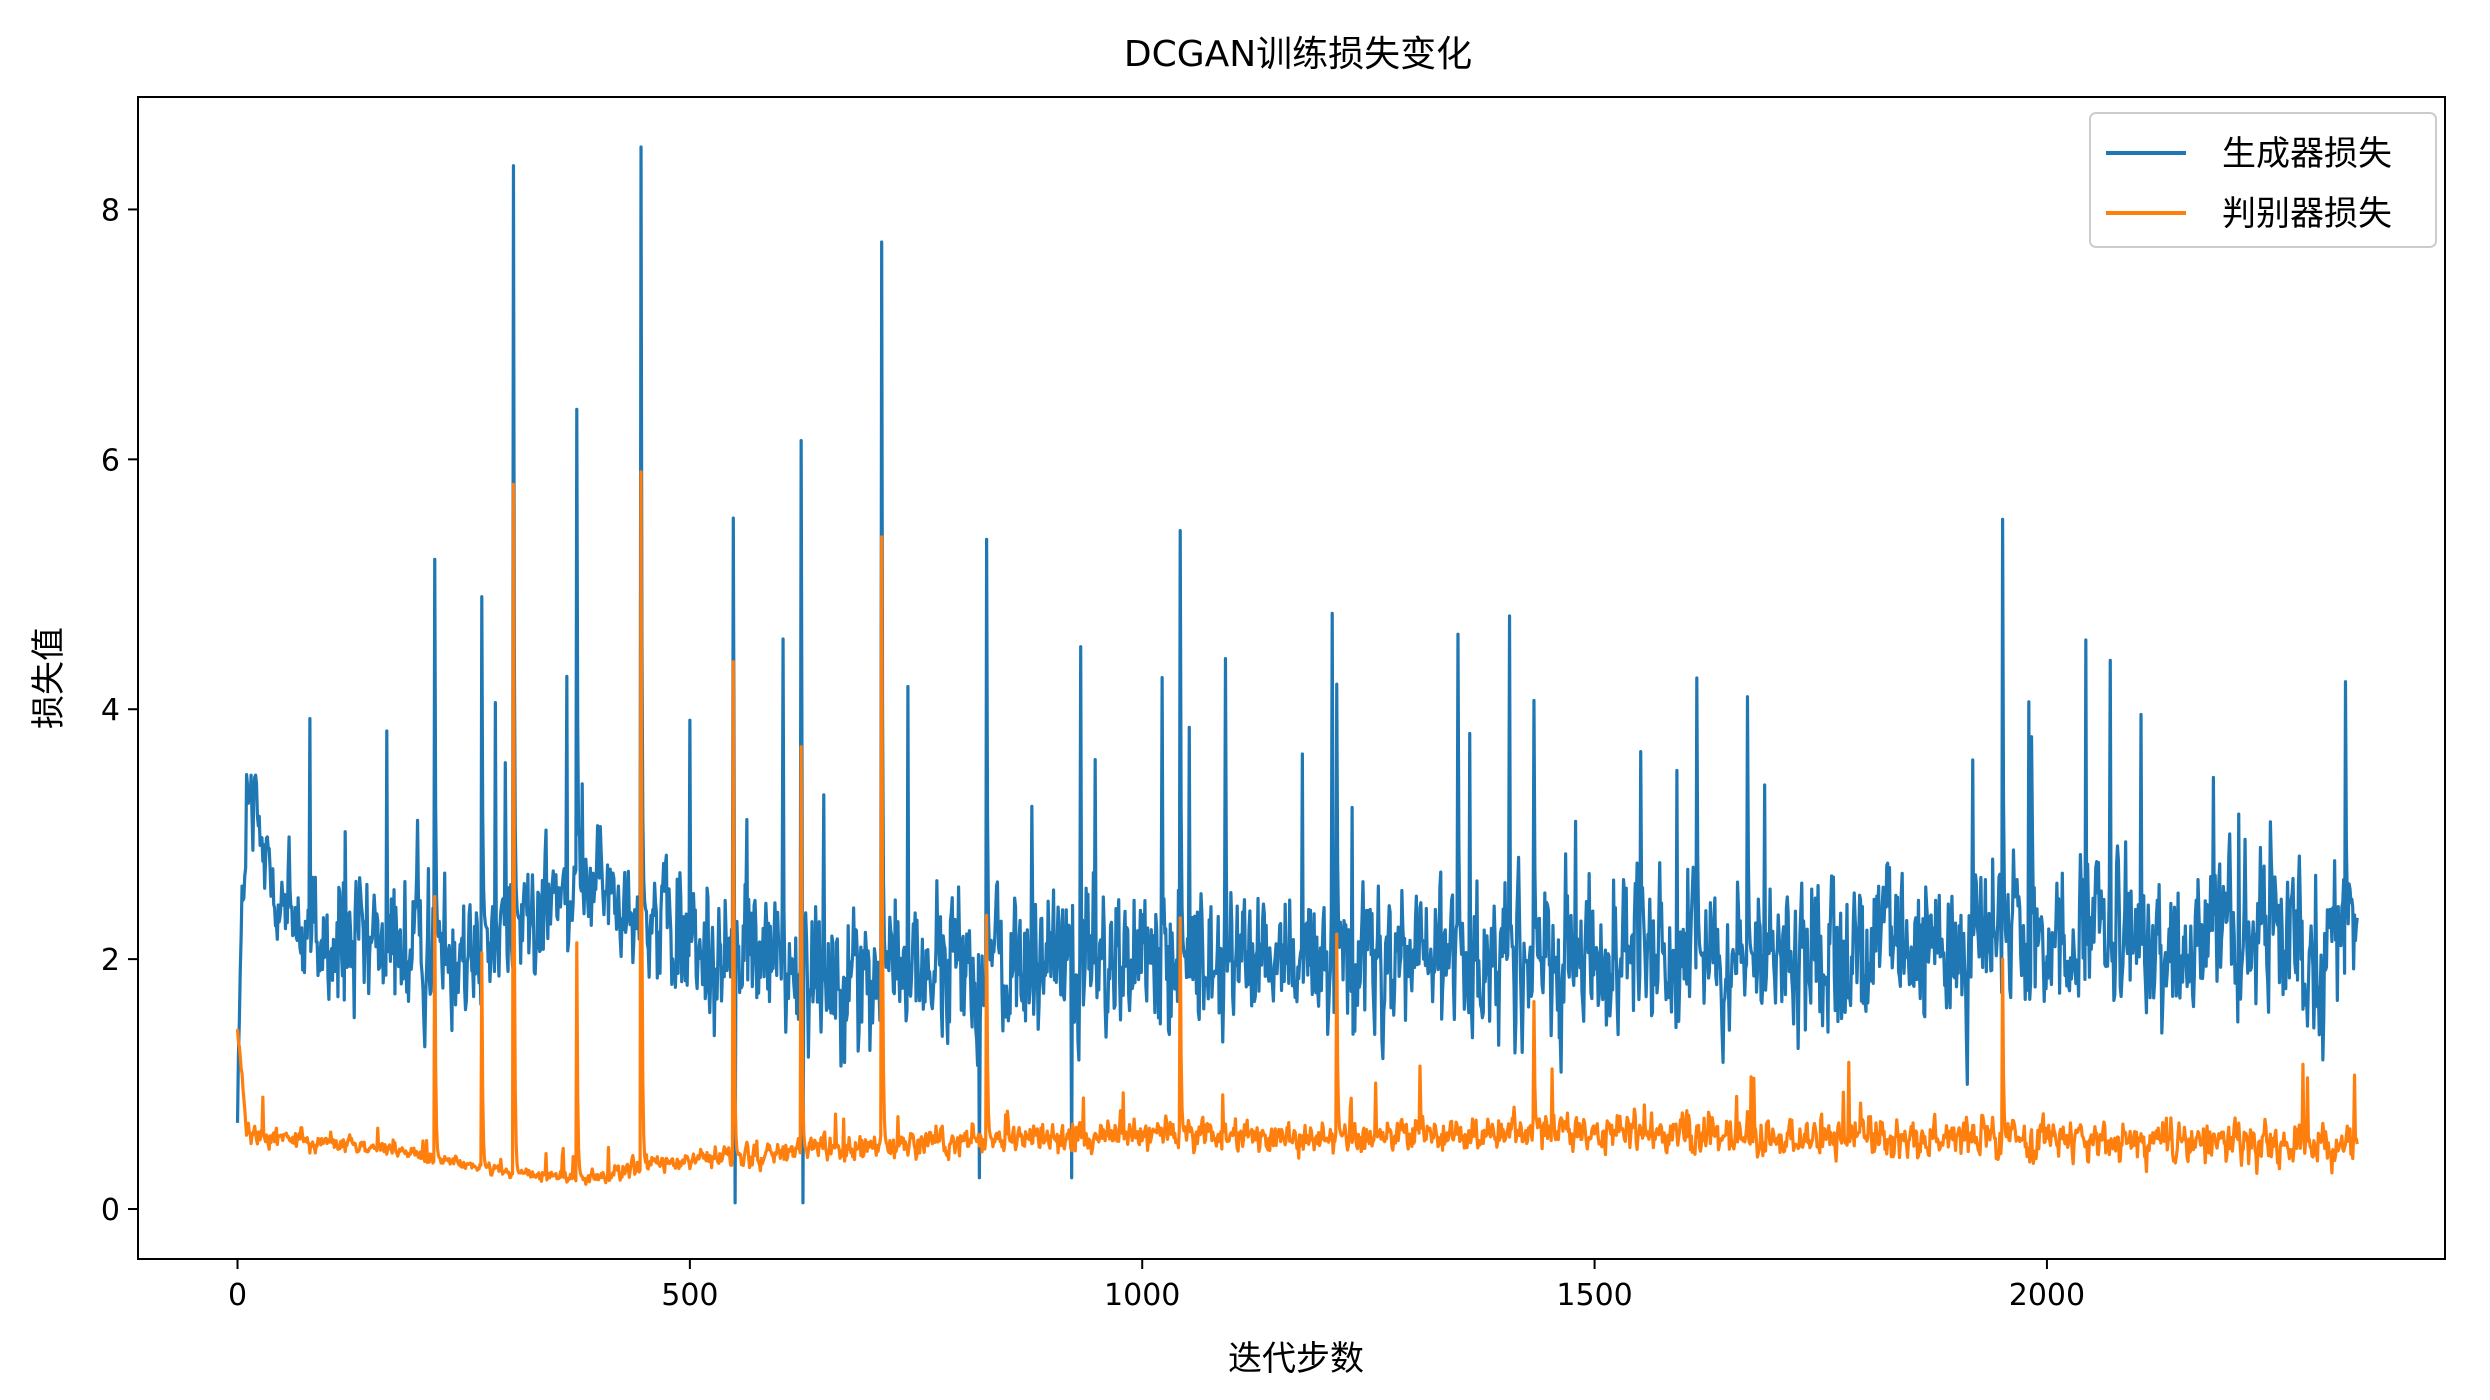 The image size is (2490, 1400). What do you see at coordinates (2307, 154) in the screenshot?
I see `legend-label-generator: 生成器损失` at bounding box center [2307, 154].